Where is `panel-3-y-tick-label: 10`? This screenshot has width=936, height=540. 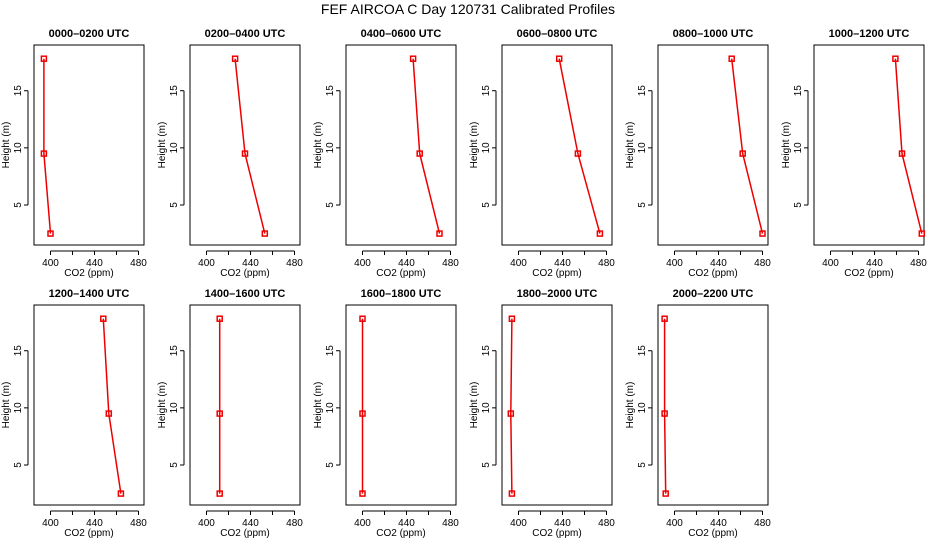
panel-3-y-tick-label: 10 is located at coordinates (330, 148).